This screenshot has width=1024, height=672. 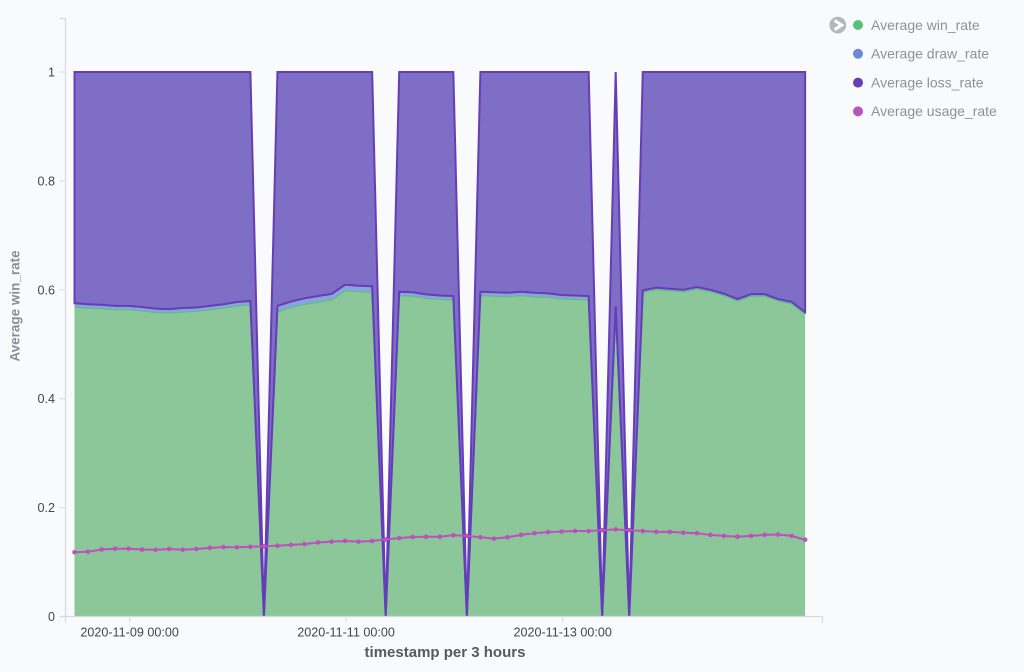 What do you see at coordinates (930, 54) in the screenshot?
I see `svg-text: Average draw_rate` at bounding box center [930, 54].